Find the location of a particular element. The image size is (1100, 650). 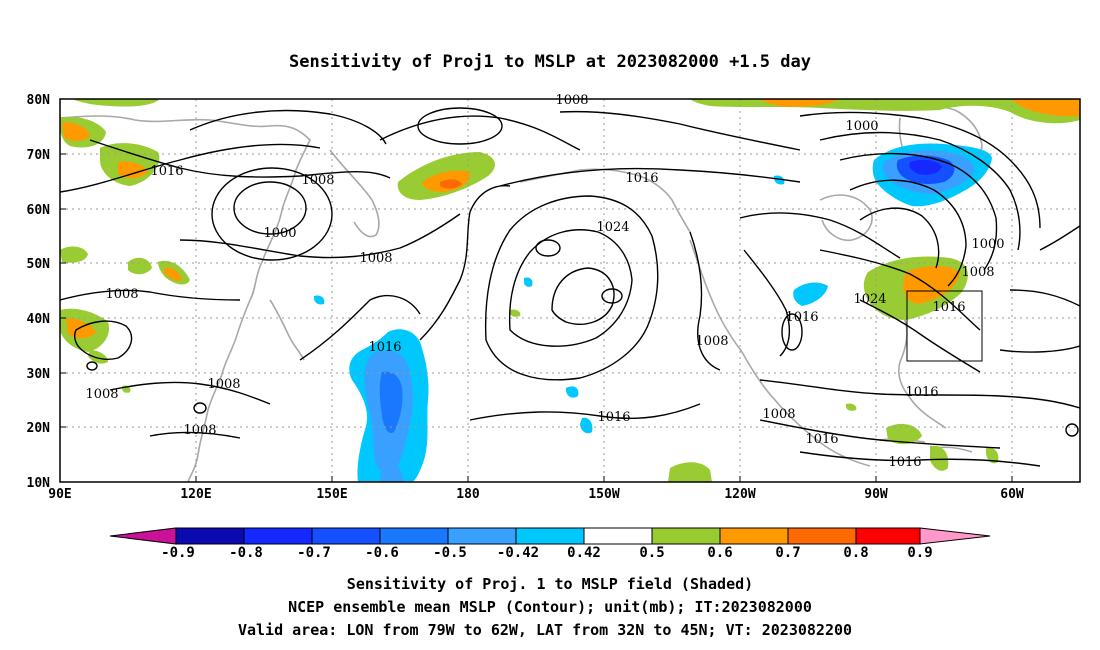

lat-label: 50N is located at coordinates (39, 264).